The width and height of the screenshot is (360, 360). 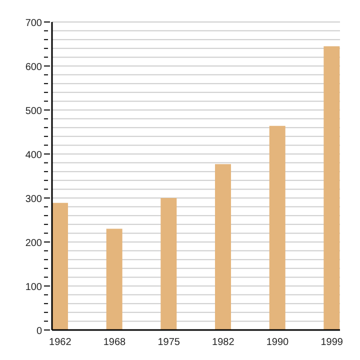 I want to click on x-tick-label: 1968, so click(x=114, y=342).